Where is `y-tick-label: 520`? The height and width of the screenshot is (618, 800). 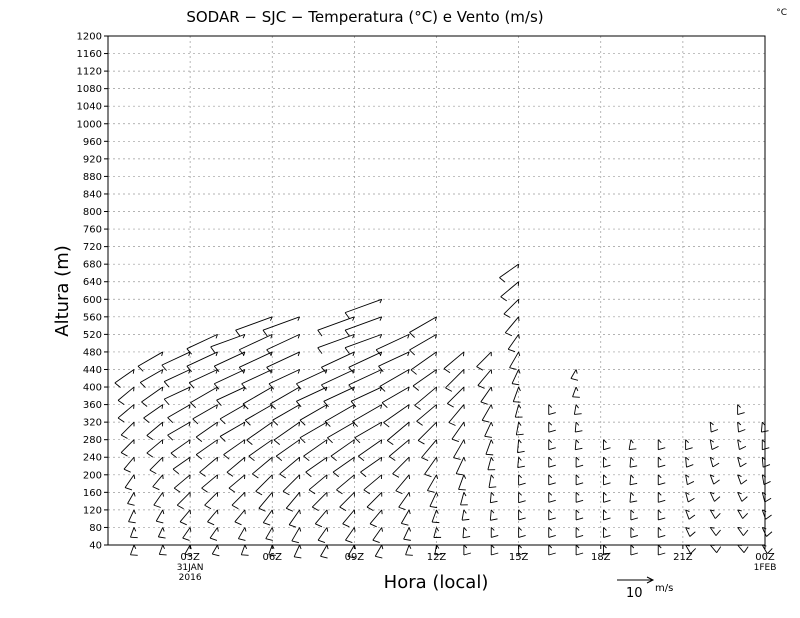
y-tick-label: 520 is located at coordinates (92, 335).